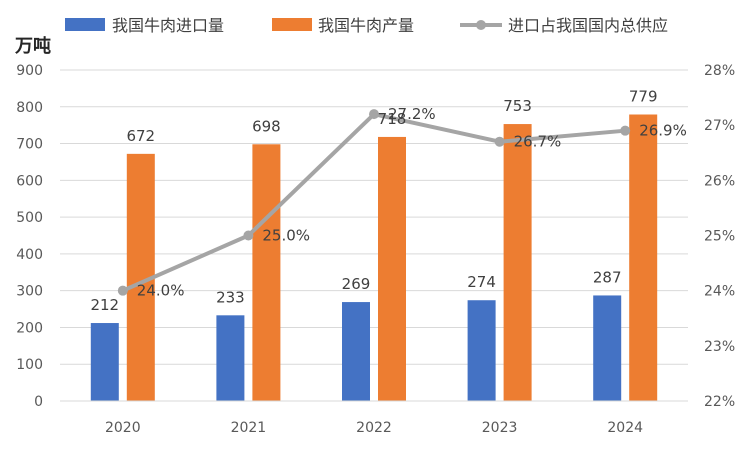 This screenshot has height=450, width=750. I want to click on legend-label-production: 我国牛肉产量, so click(366, 25).